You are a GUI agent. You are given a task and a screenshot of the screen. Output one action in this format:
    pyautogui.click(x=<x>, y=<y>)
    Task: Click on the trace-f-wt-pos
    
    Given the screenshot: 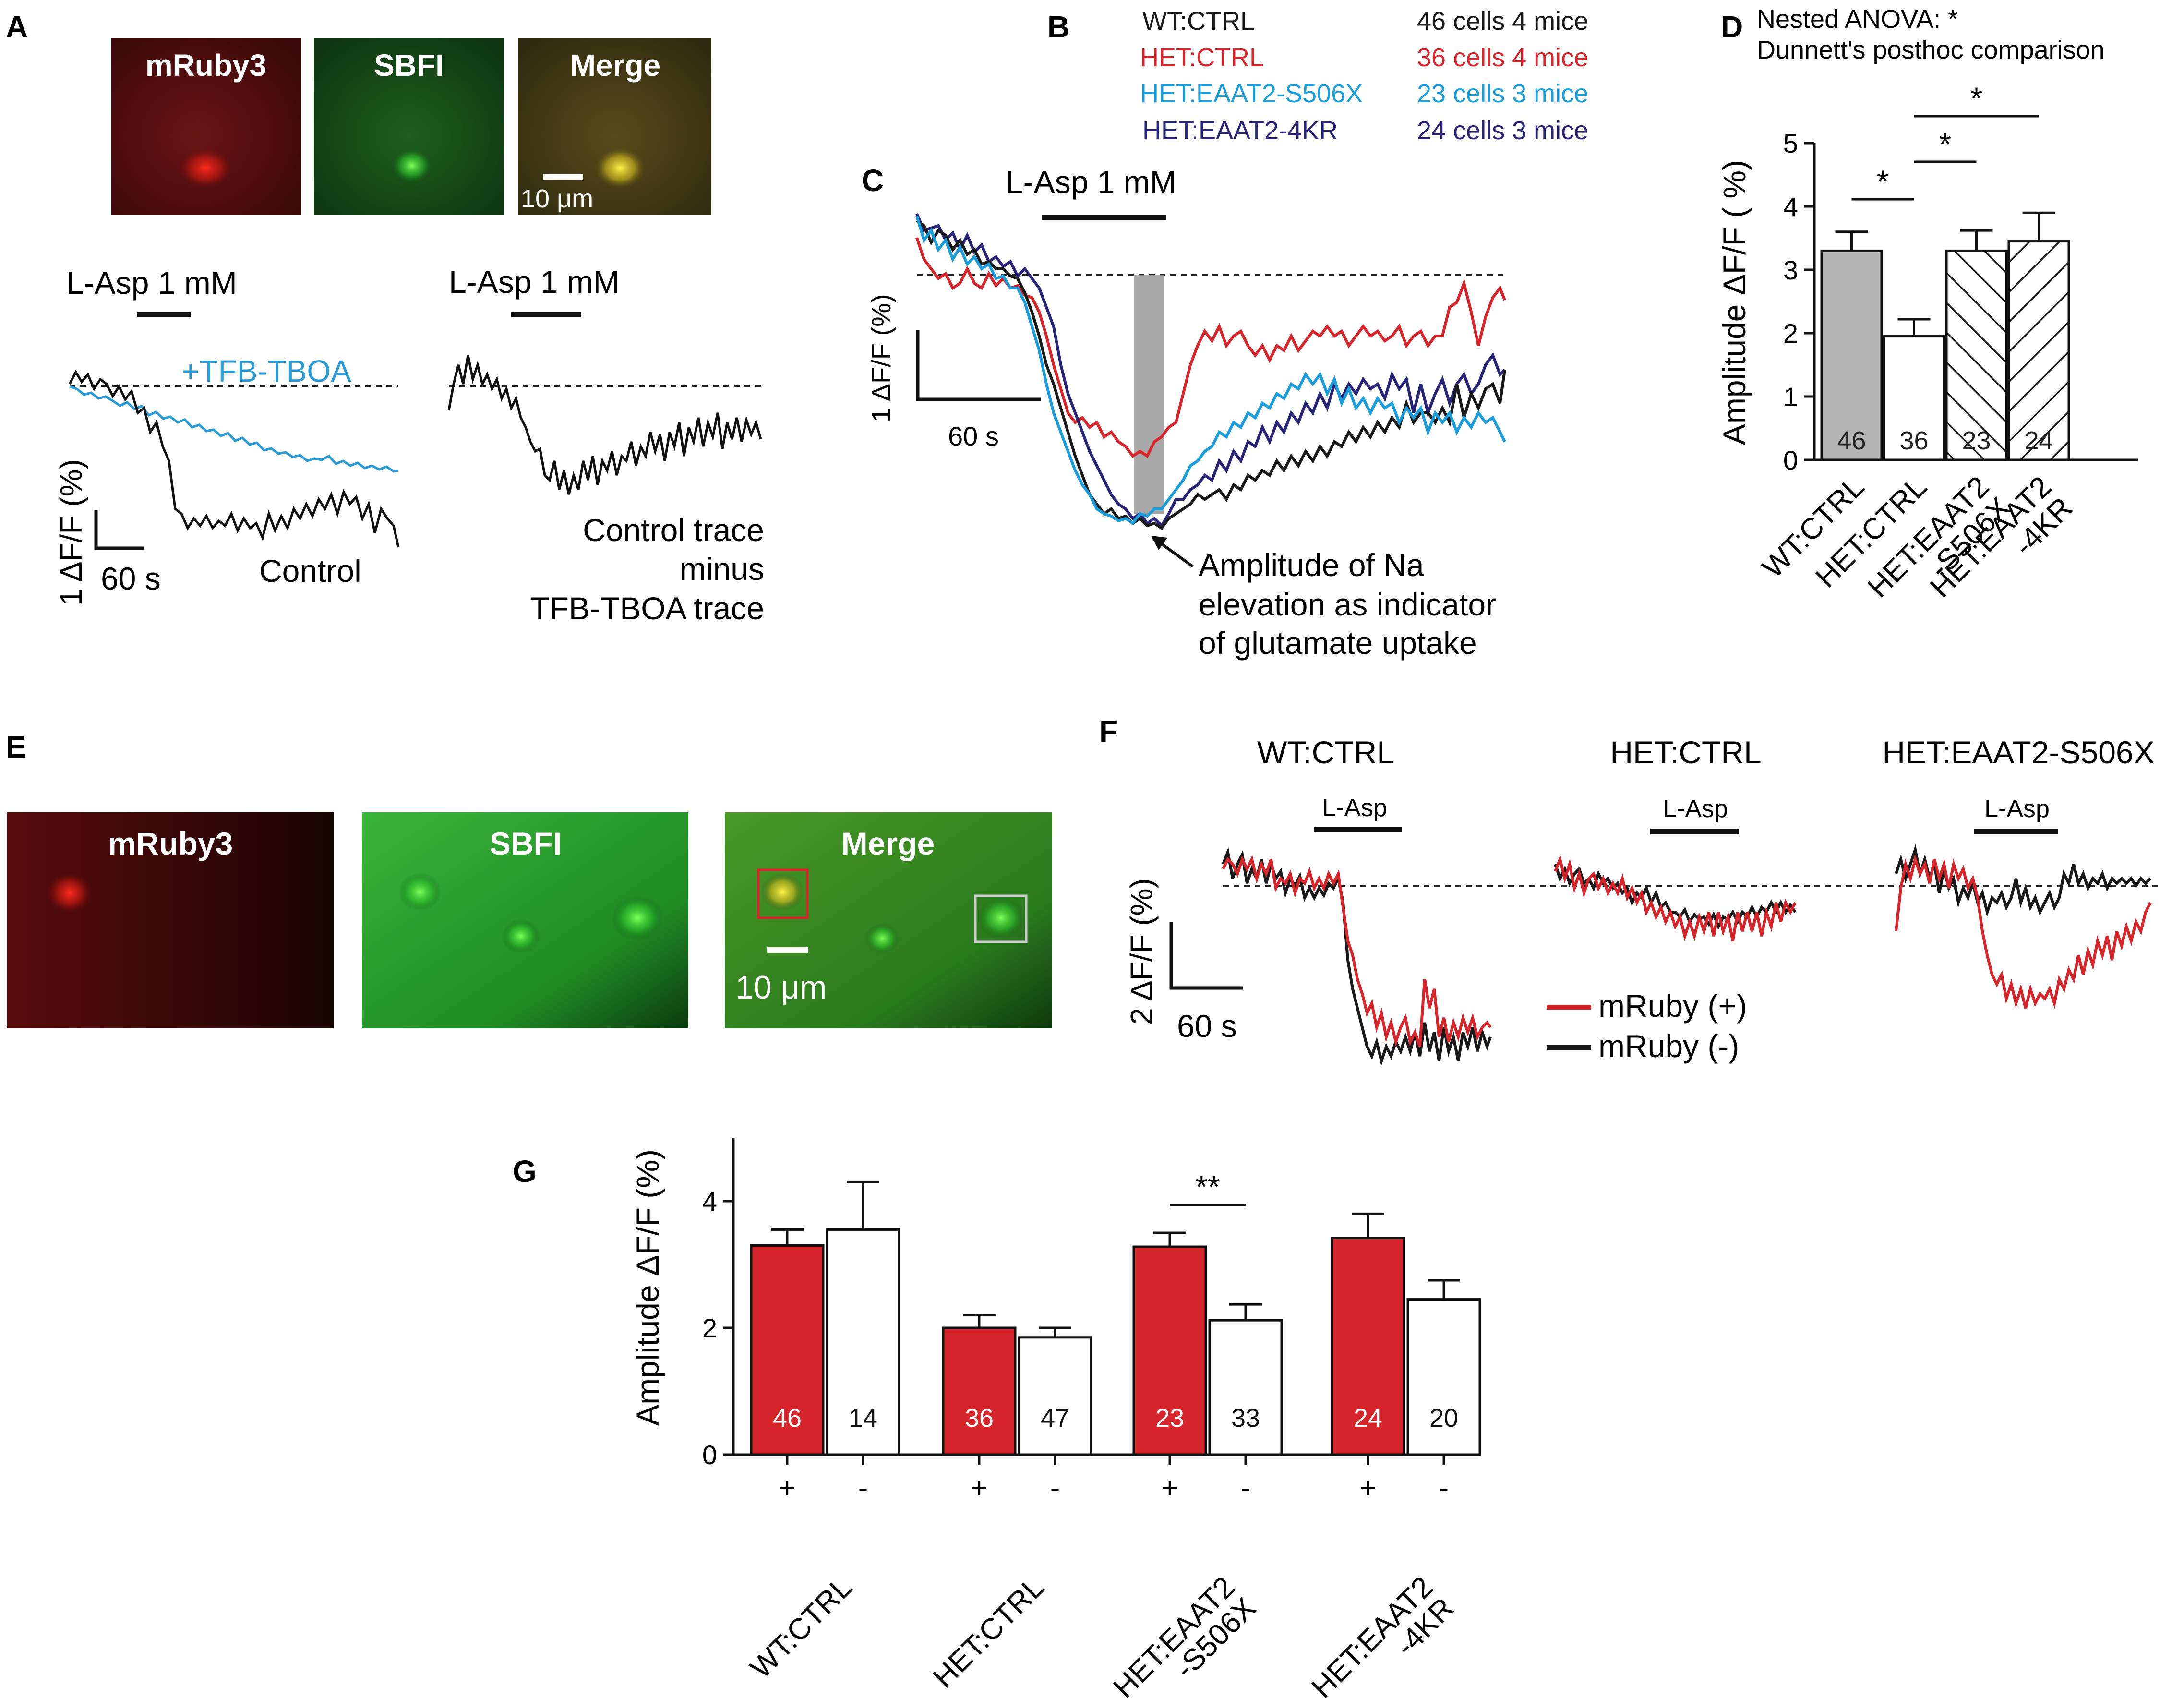 What is the action you would take?
    pyautogui.click(x=1357, y=951)
    